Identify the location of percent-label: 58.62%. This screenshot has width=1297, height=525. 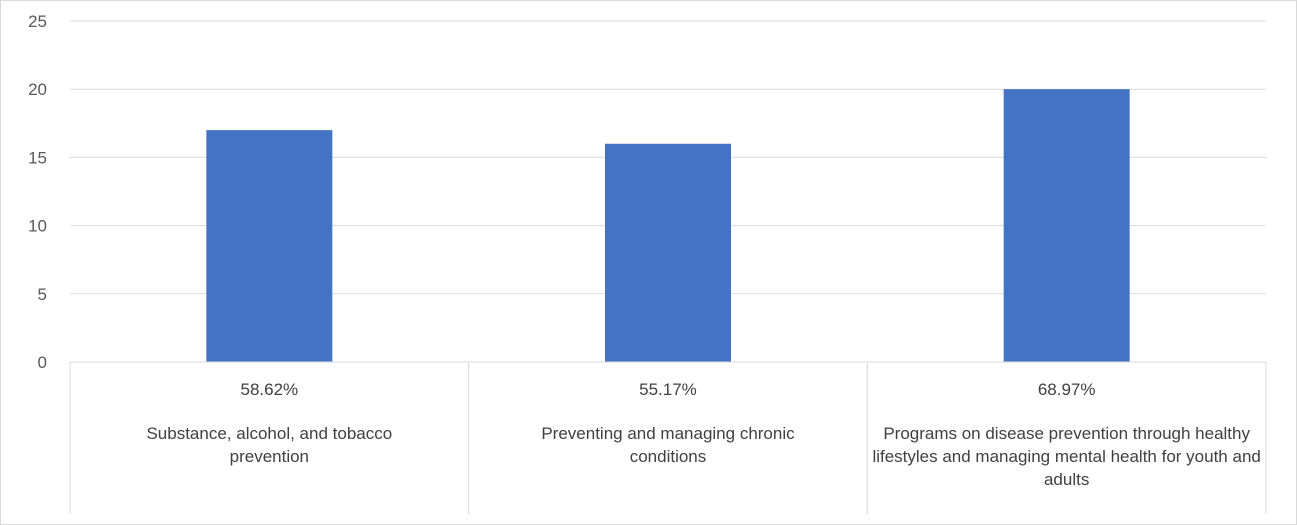
(269, 389).